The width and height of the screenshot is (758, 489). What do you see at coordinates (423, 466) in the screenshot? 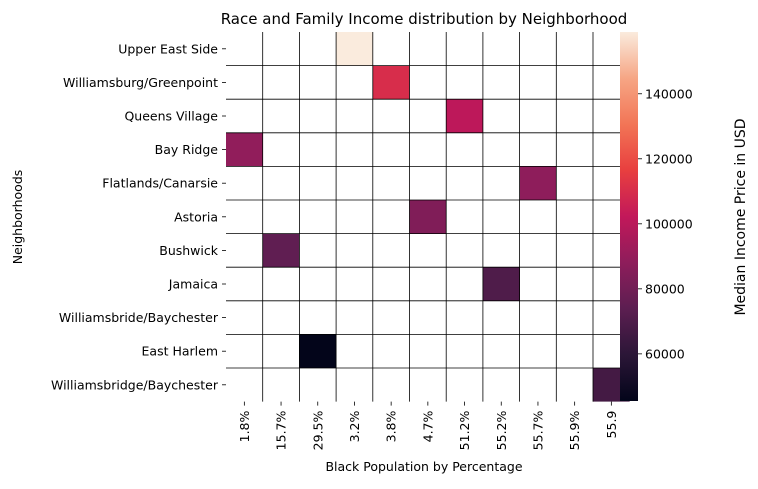
I see `x-axis-label: Black Population by Percentage` at bounding box center [423, 466].